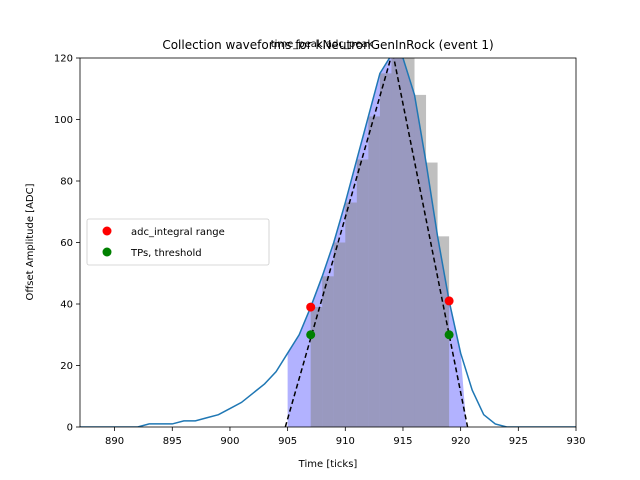 The image size is (640, 480). Describe the element at coordinates (166, 253) in the screenshot. I see `legend-label-threshold: TPs, threshold` at that location.